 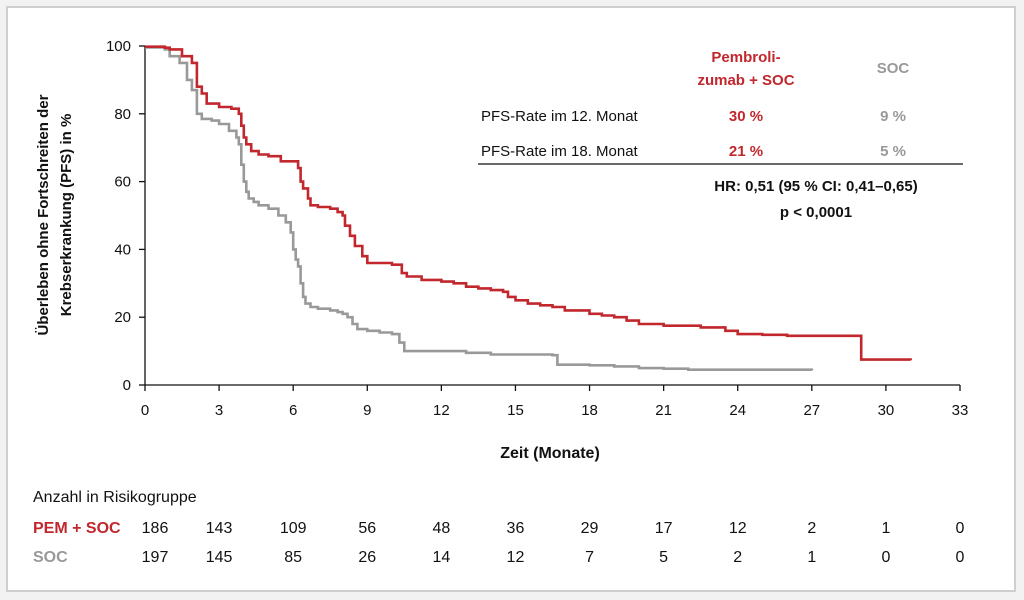 What do you see at coordinates (125, 216) in the screenshot?
I see `y-ticks: 0 20 40 60 80 100` at bounding box center [125, 216].